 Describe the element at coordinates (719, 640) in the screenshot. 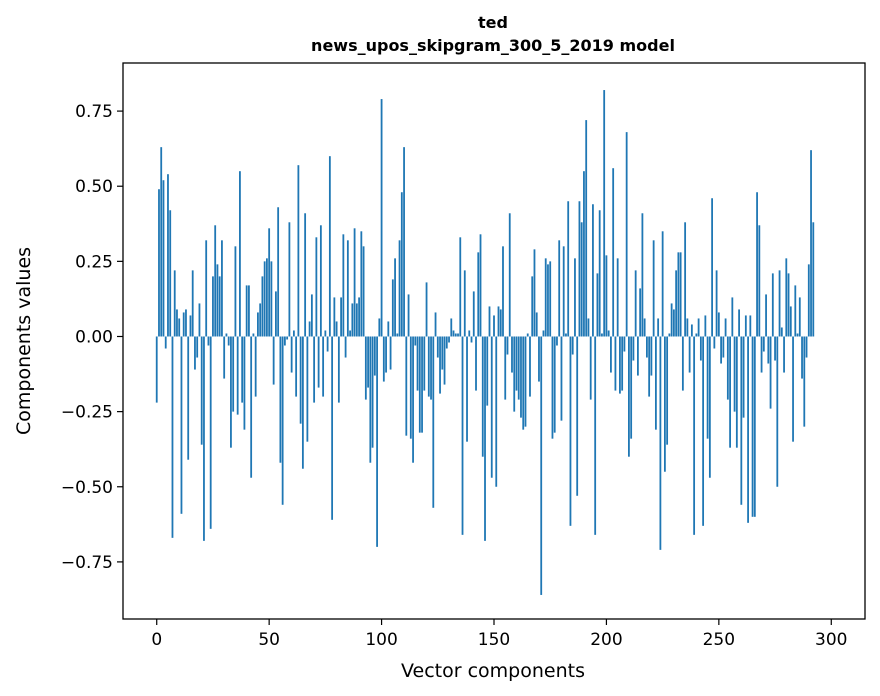

I see `x-tick-label: 250` at that location.